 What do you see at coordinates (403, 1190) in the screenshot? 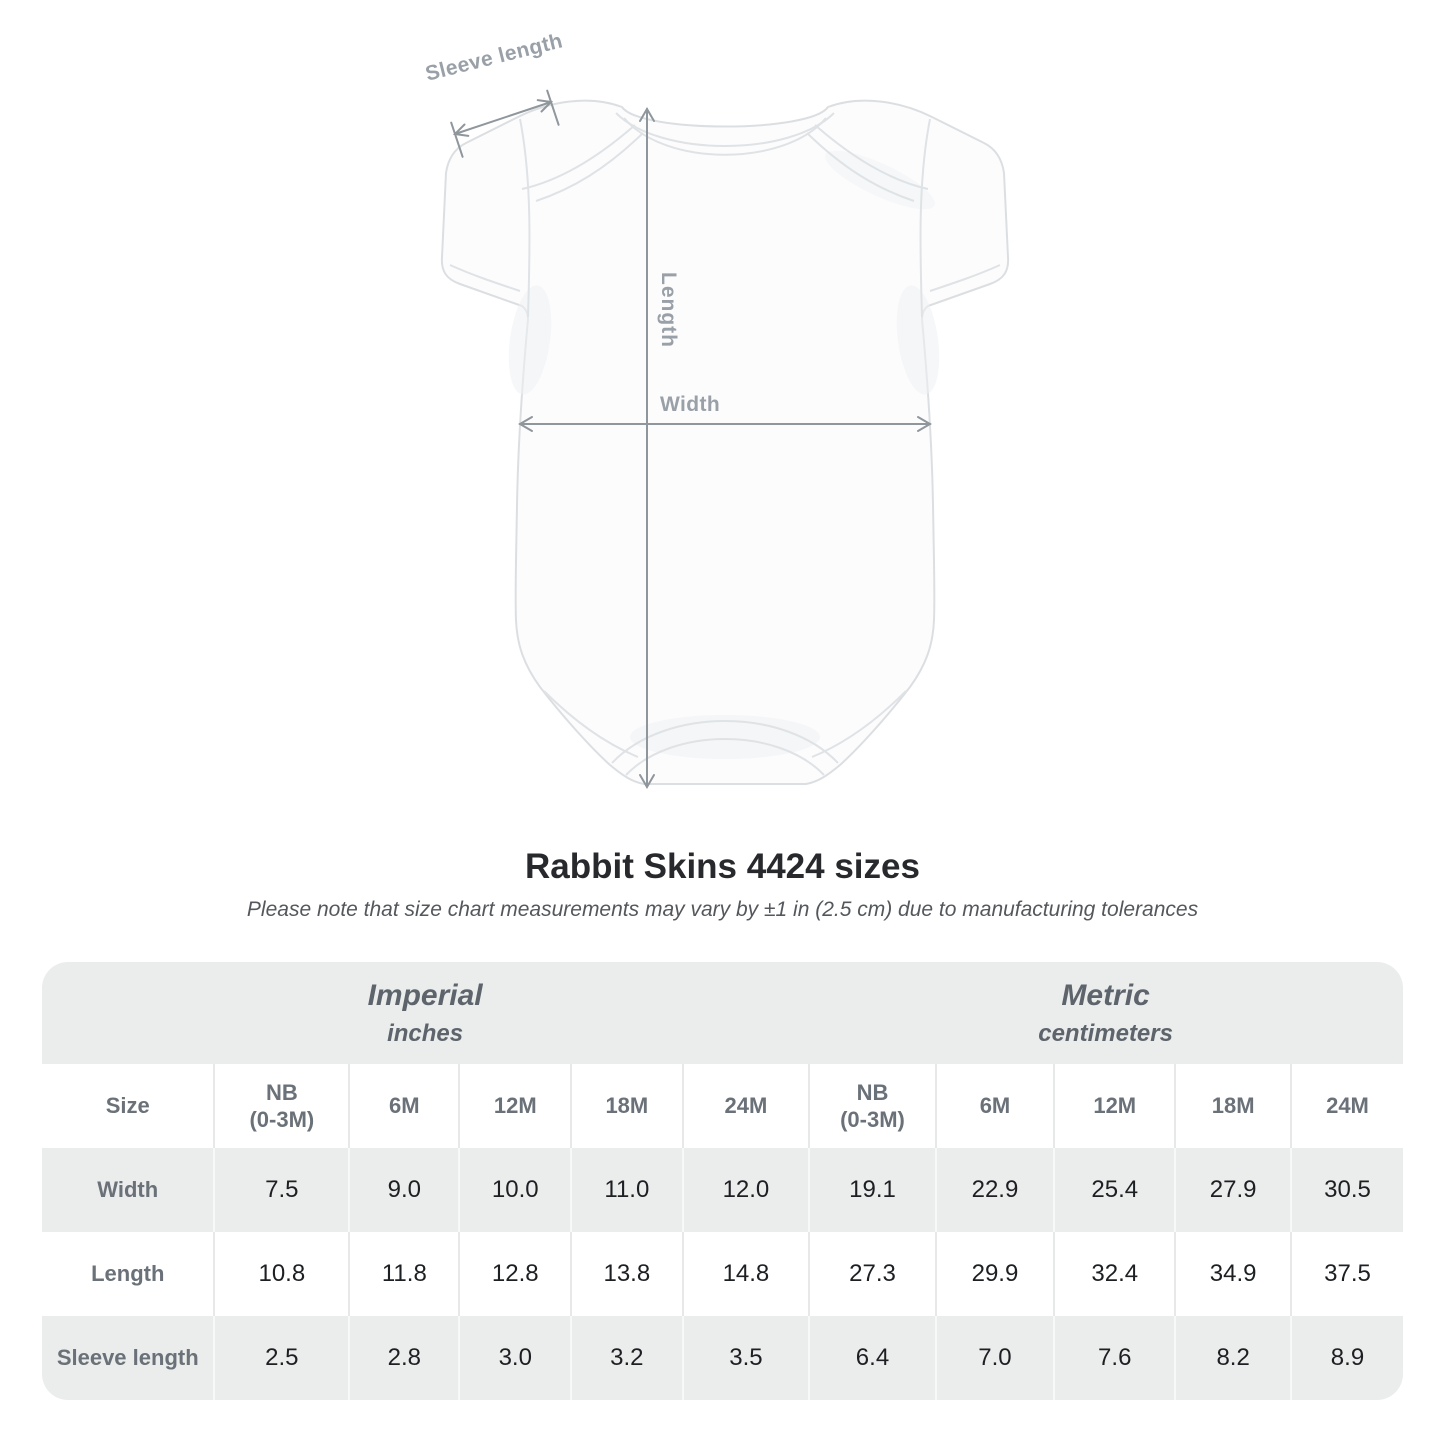
I see `value-cell: 9.0` at bounding box center [403, 1190].